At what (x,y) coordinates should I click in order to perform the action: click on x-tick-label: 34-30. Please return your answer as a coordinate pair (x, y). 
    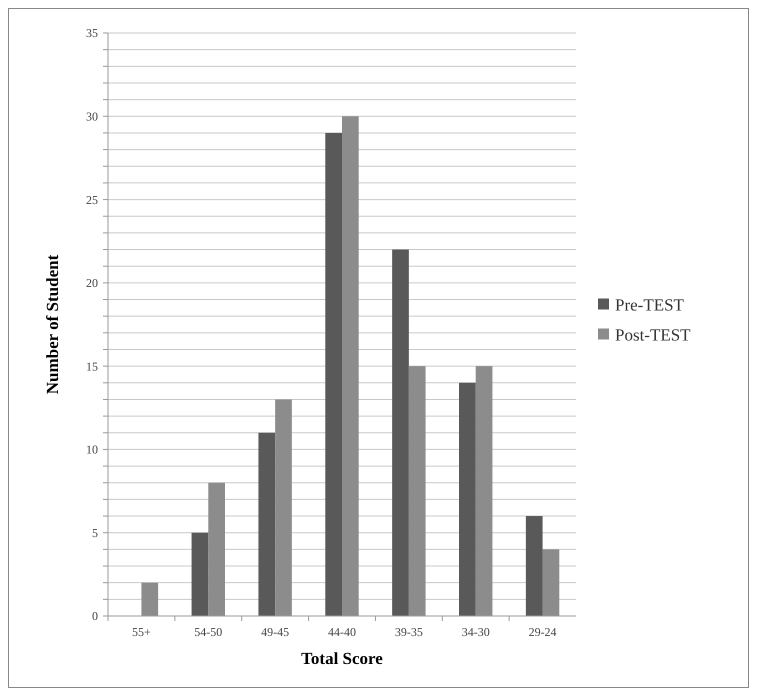
    Looking at the image, I should click on (476, 632).